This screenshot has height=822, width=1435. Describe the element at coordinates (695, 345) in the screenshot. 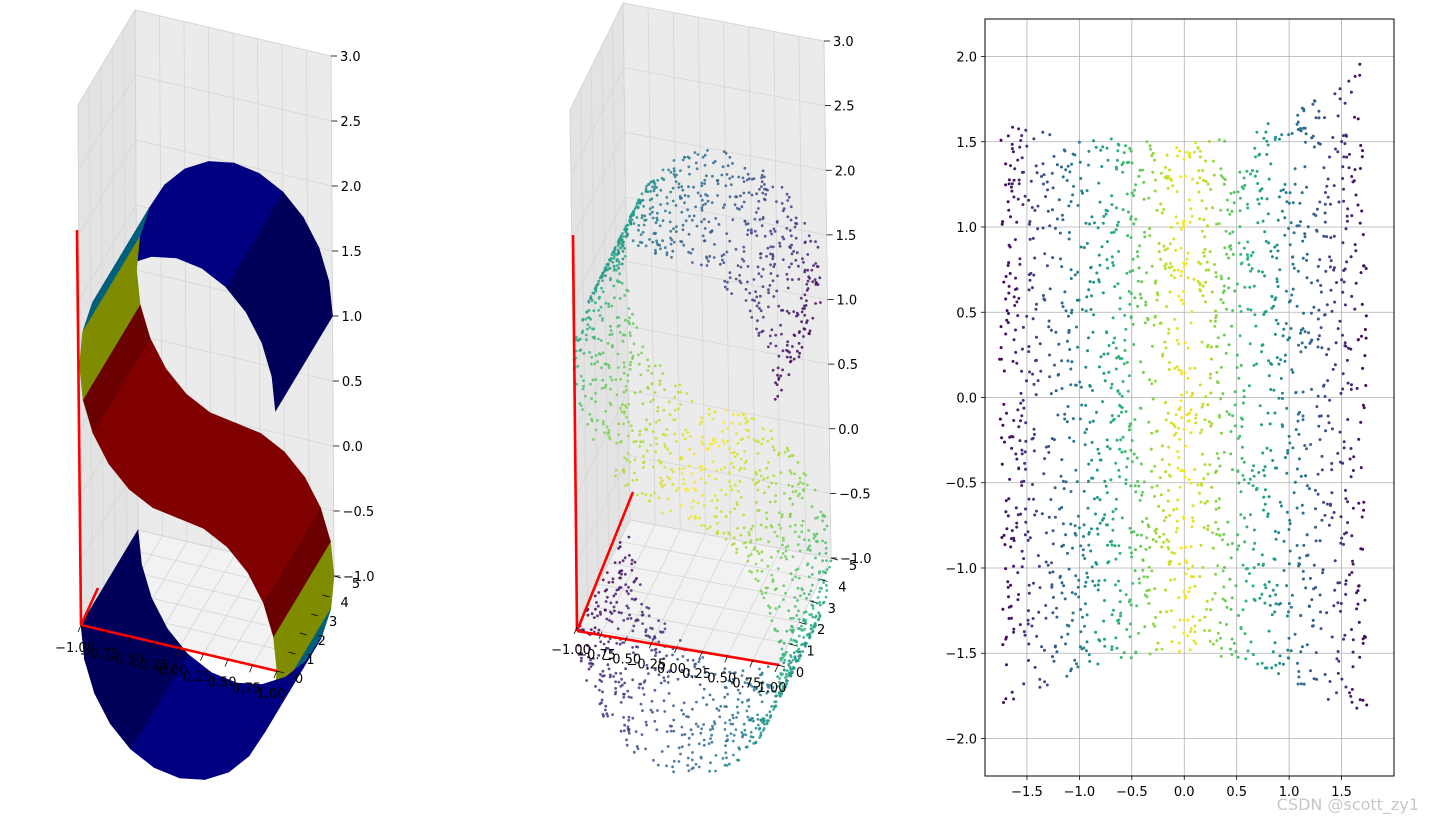

I see `grid-y` at that location.